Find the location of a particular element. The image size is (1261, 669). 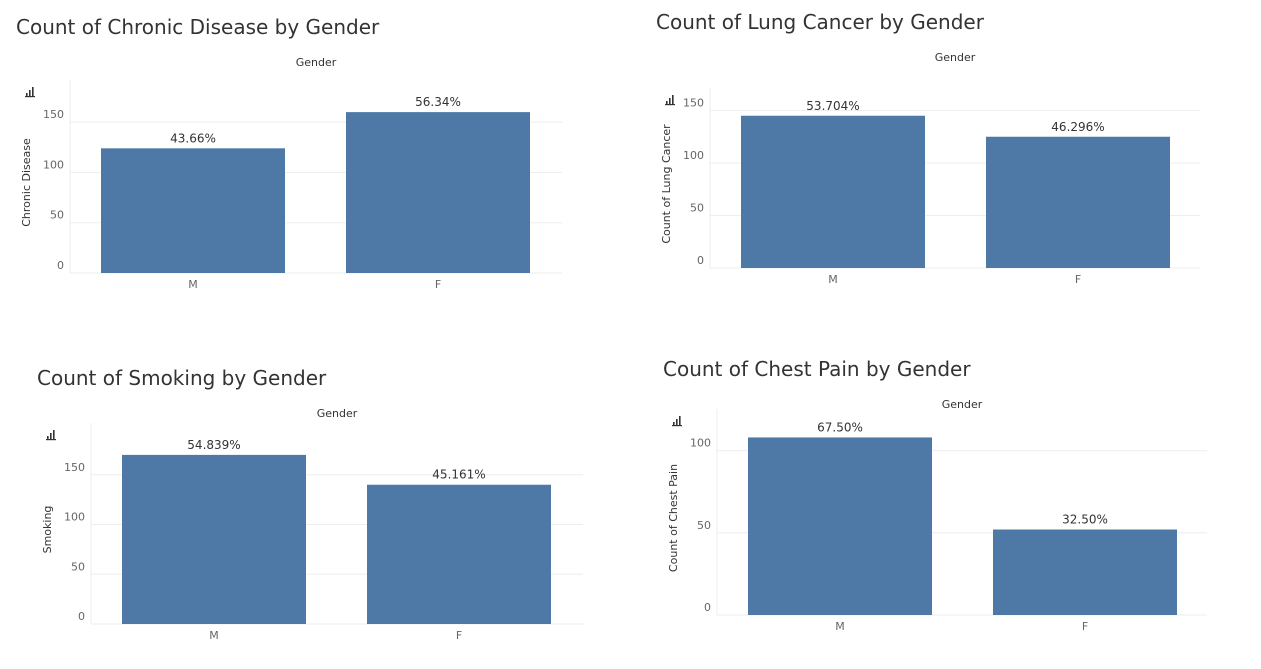

data-label: 54.839% is located at coordinates (213, 445).